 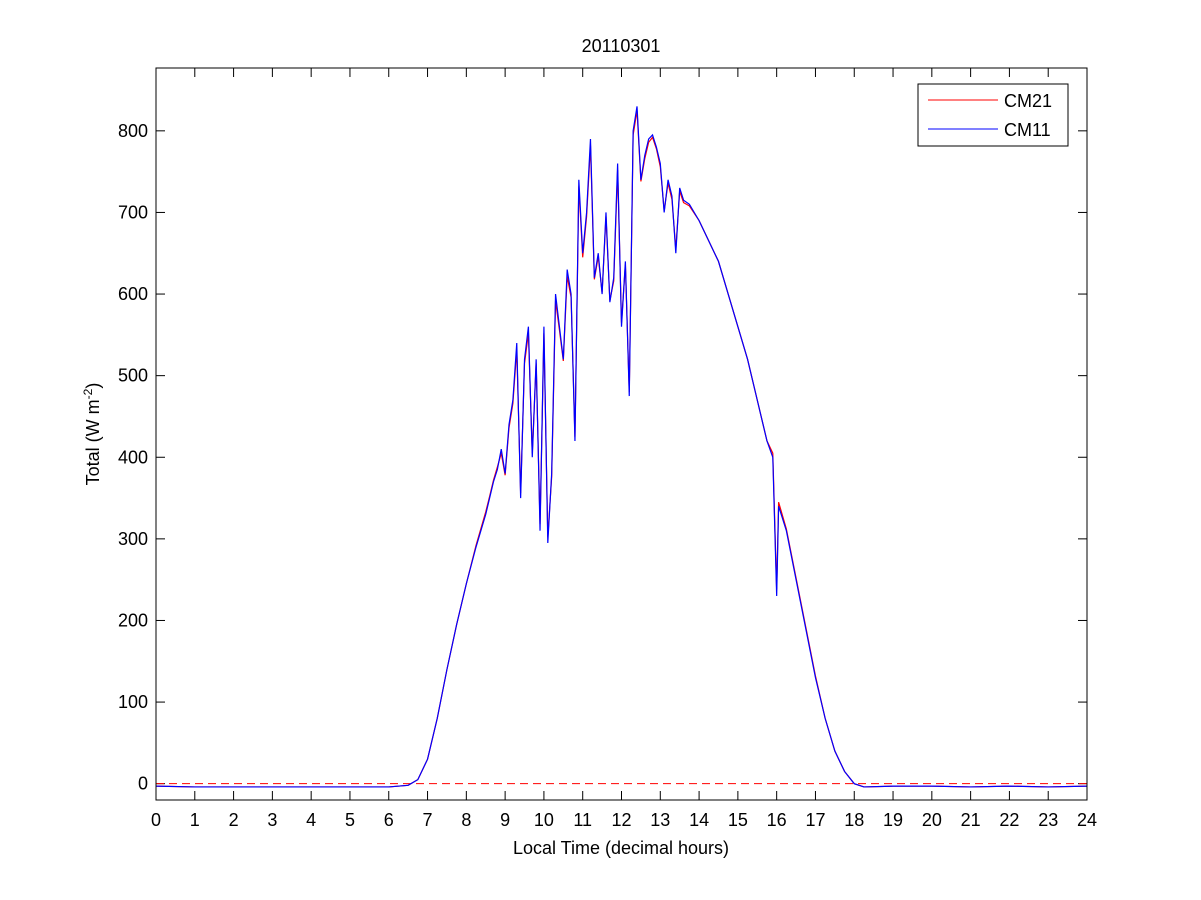 I want to click on x-tick-label: 10, so click(x=544, y=820).